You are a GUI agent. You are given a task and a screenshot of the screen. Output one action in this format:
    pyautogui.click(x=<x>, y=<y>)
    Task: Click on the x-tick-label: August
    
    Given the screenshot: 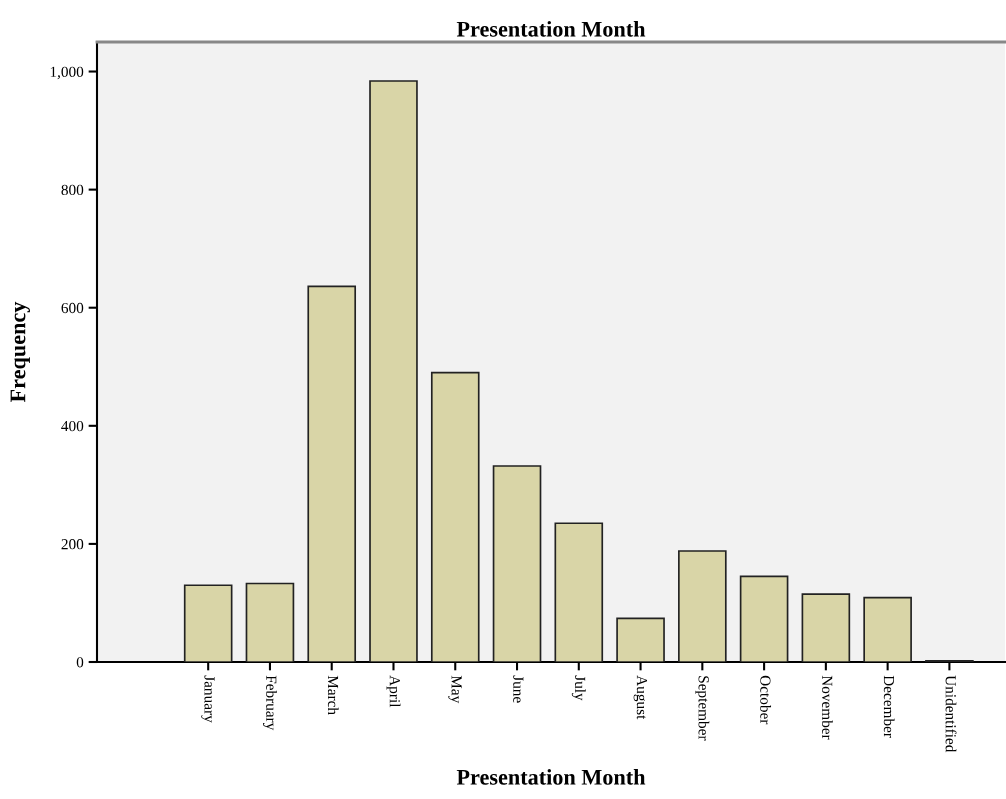 What is the action you would take?
    pyautogui.click(x=640, y=697)
    